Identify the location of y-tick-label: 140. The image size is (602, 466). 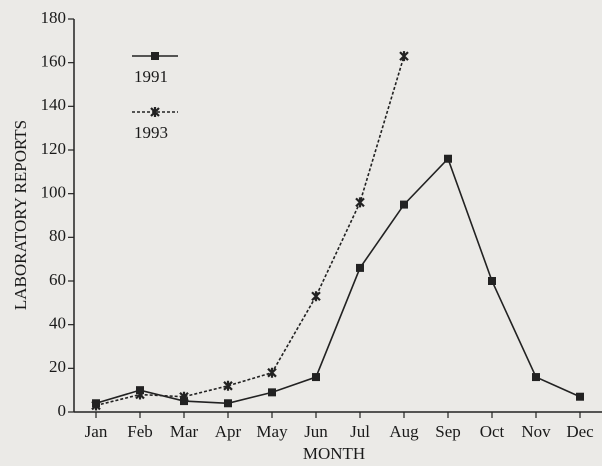
(54, 104).